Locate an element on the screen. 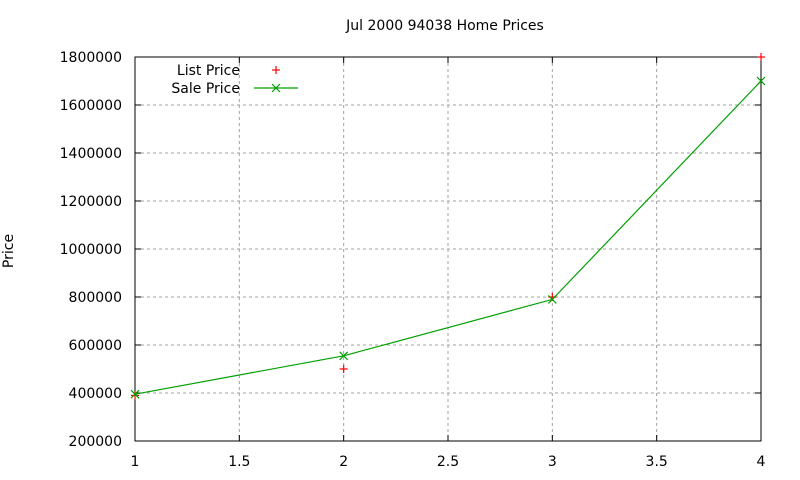 The width and height of the screenshot is (800, 480). y-tick-label: 400000 is located at coordinates (95, 394).